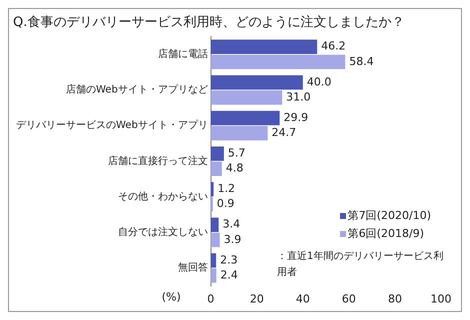 The height and width of the screenshot is (320, 470). Describe the element at coordinates (386, 234) in the screenshot. I see `legend-label: 第6回(2018/9)` at that location.